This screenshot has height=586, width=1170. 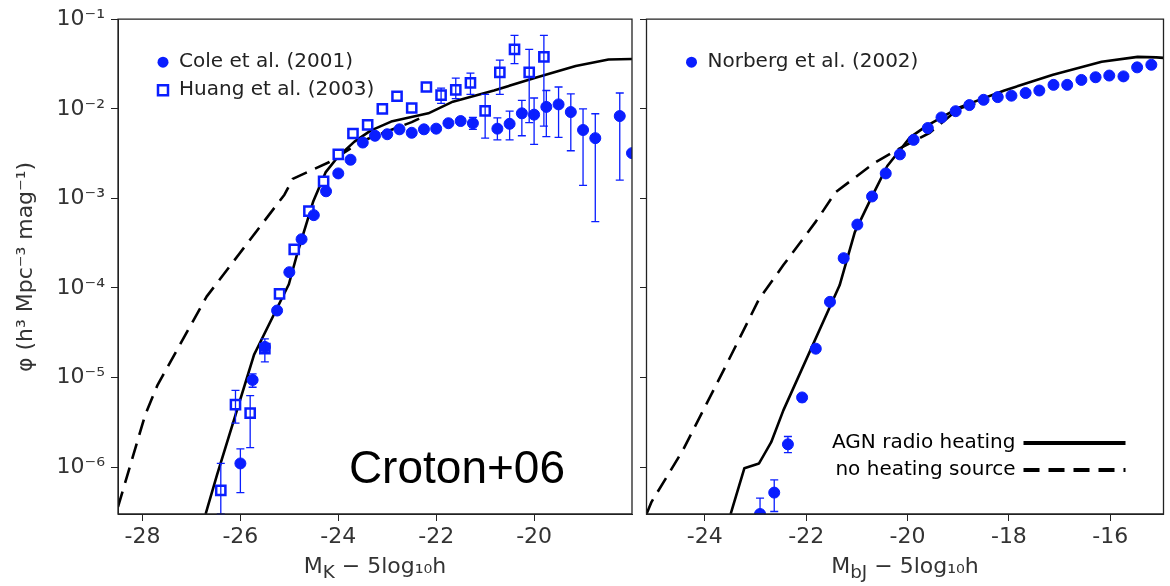 I want to click on x-tick-label: -28, so click(x=142, y=535).